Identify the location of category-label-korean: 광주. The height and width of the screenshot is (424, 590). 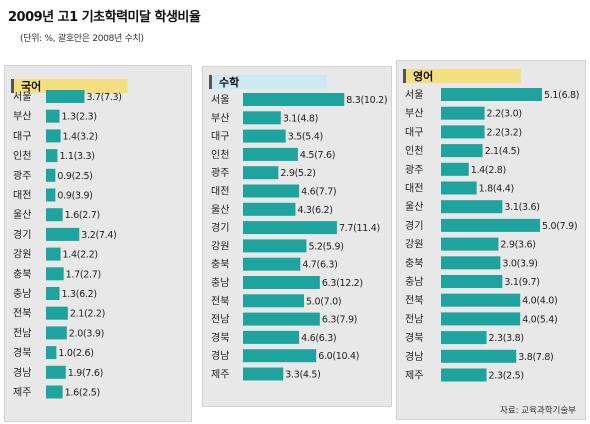
(22, 176).